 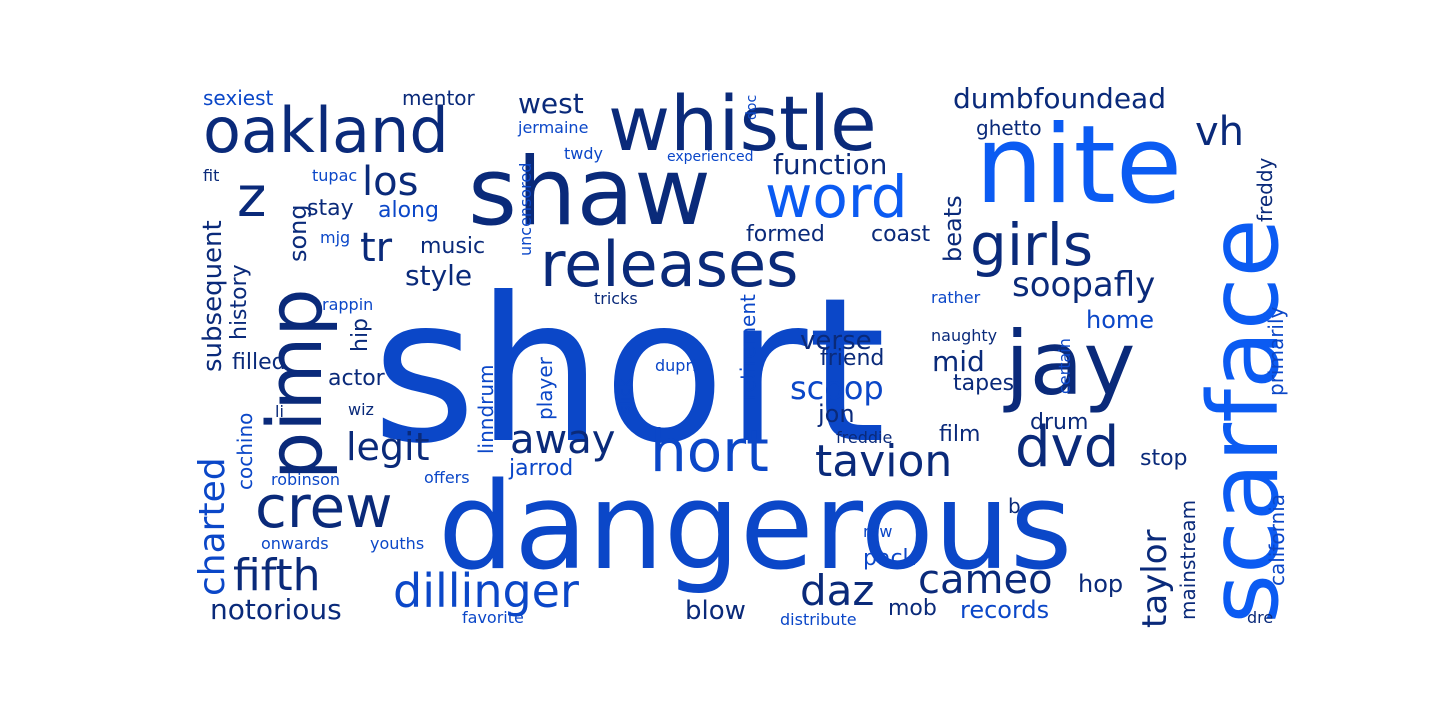 I want to click on word-shaw: shaw, so click(x=590, y=192).